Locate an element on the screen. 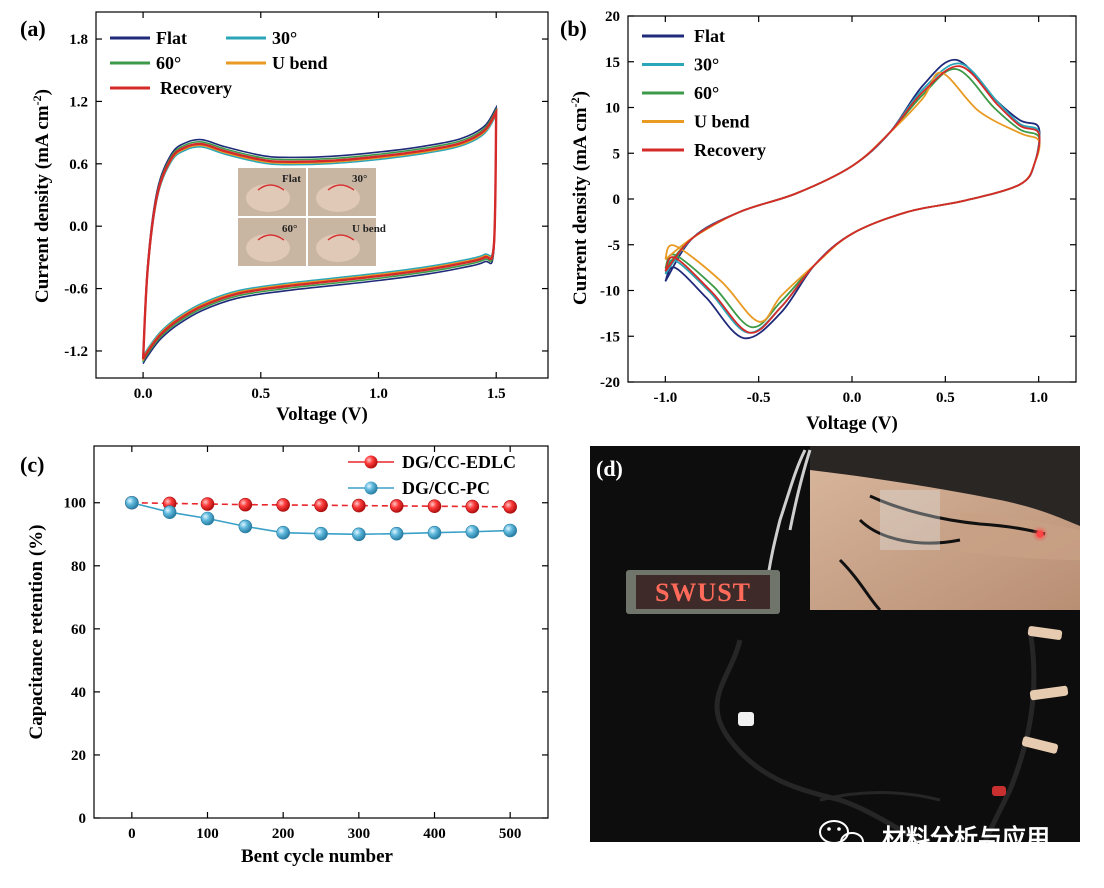  y-tick-label: -0.6 is located at coordinates (76, 290).